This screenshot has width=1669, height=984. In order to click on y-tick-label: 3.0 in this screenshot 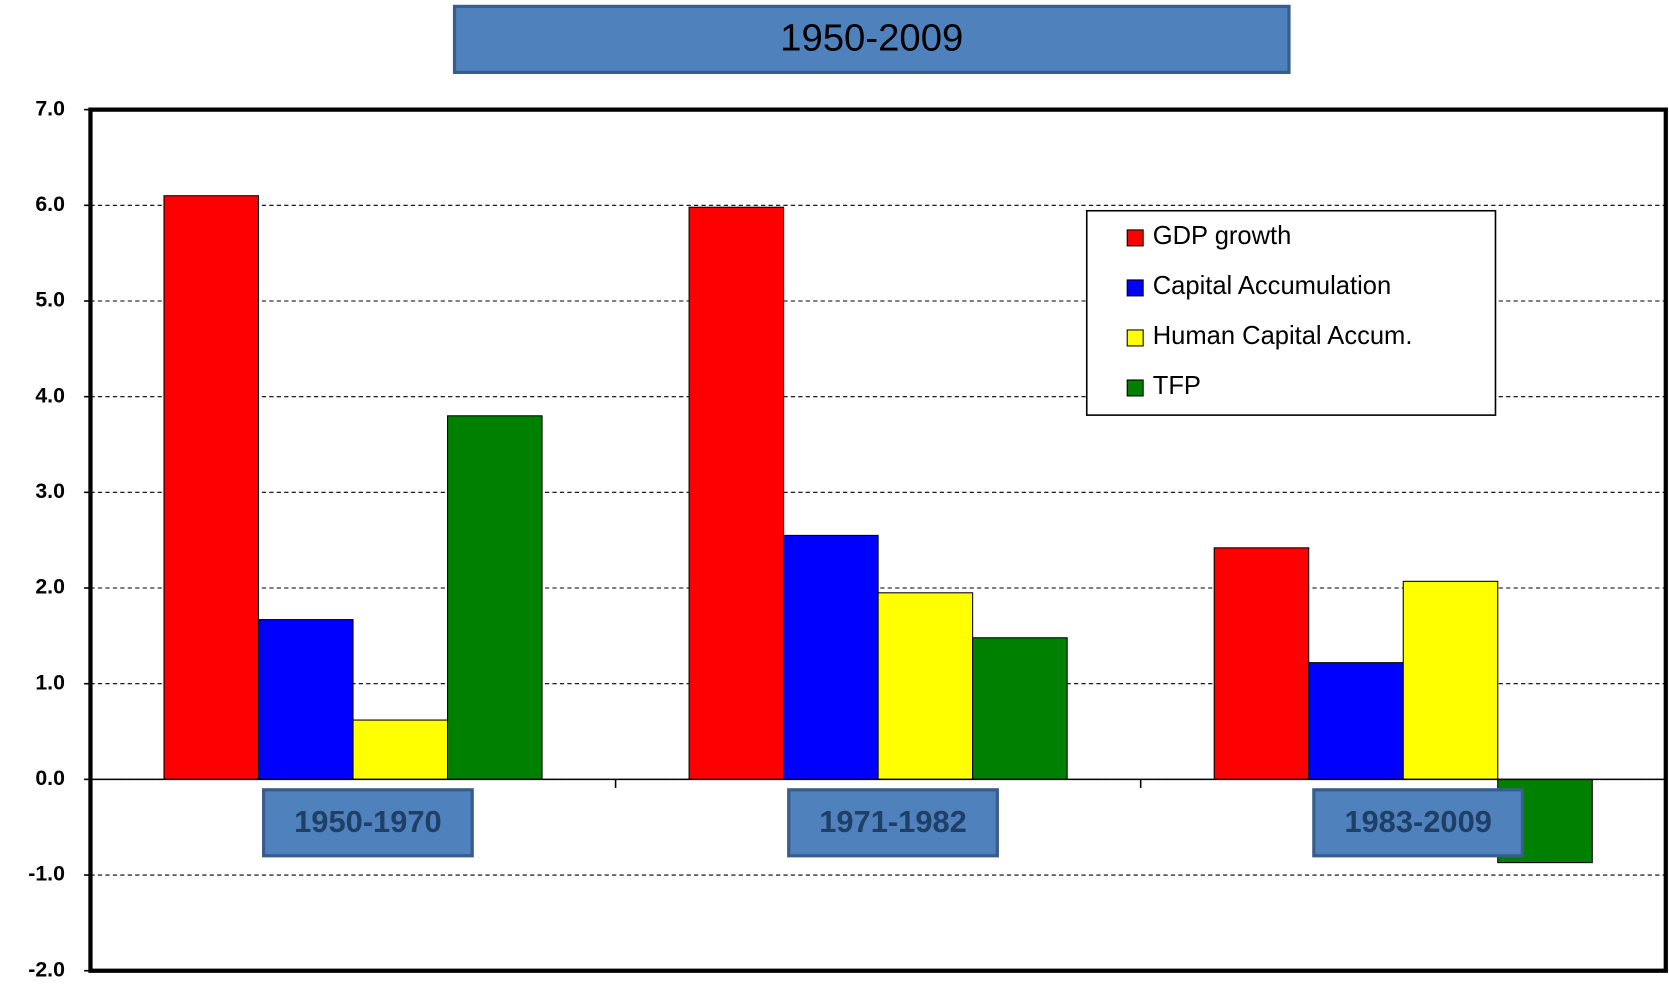, I will do `click(50, 491)`.